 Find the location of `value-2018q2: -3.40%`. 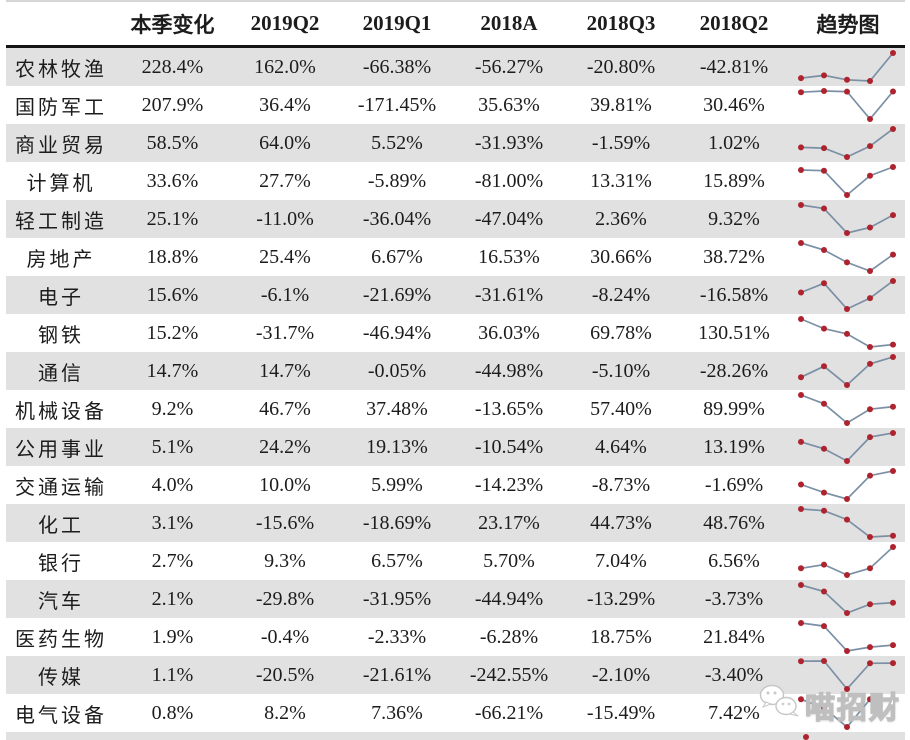

value-2018q2: -3.40% is located at coordinates (734, 674).